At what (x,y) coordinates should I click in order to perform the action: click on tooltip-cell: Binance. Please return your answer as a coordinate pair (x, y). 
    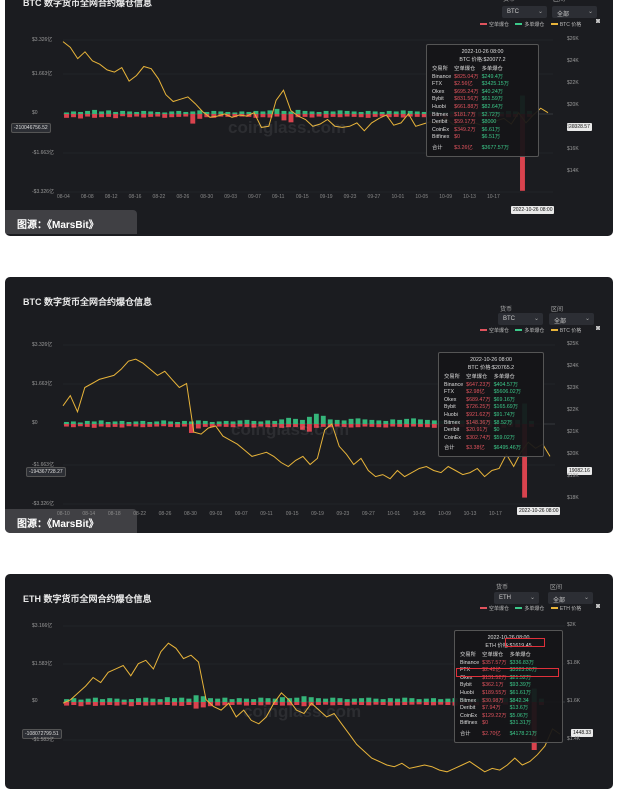
    Looking at the image, I should click on (470, 662).